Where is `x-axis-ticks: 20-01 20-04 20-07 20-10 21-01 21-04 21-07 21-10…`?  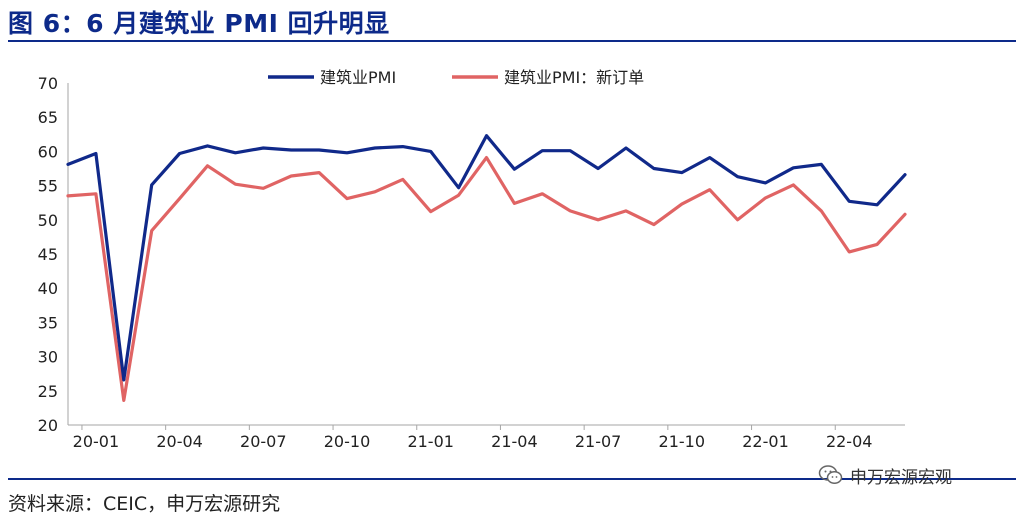
x-axis-ticks: 20-01 20-04 20-07 20-10 21-01 21-04 21-07 21-10… is located at coordinates (473, 438).